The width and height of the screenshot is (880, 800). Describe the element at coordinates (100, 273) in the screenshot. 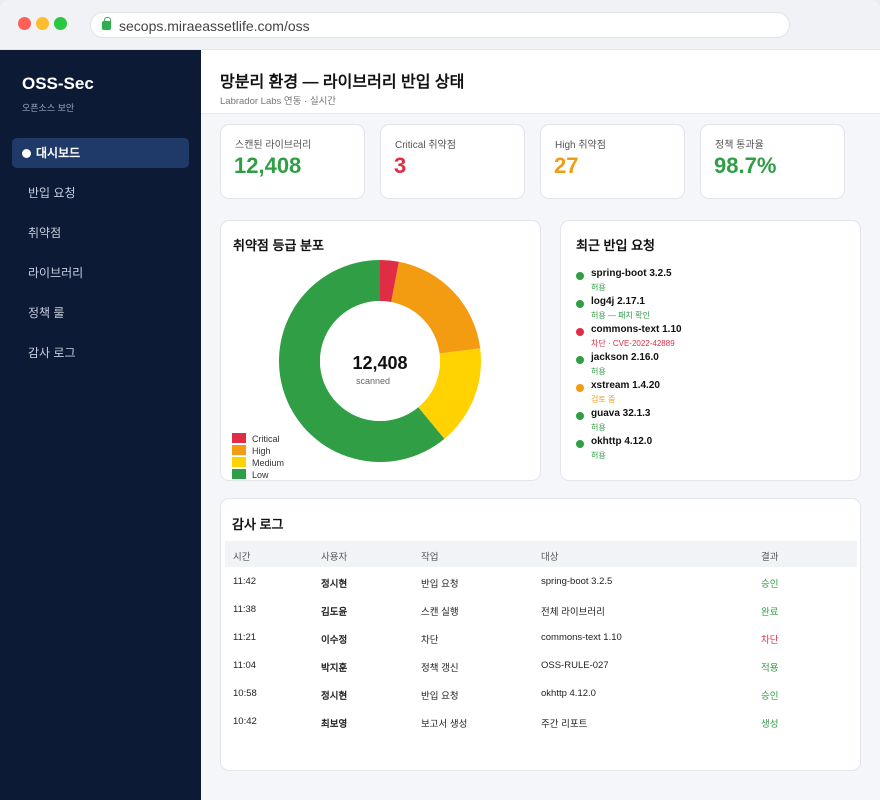

I see `sidebar-item-libraries: 라이브러리` at that location.